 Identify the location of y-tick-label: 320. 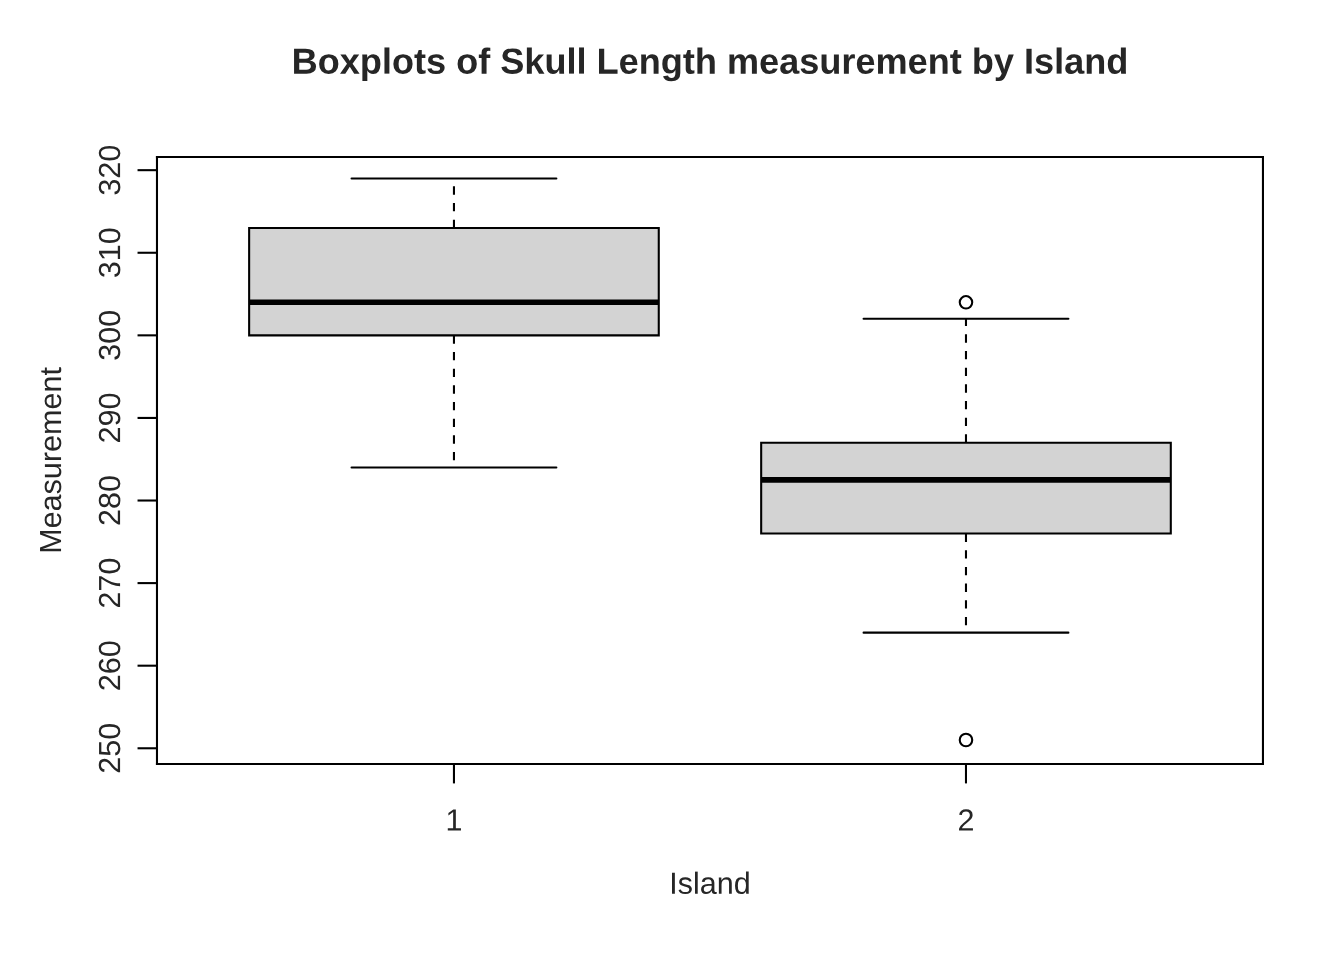
(109, 170).